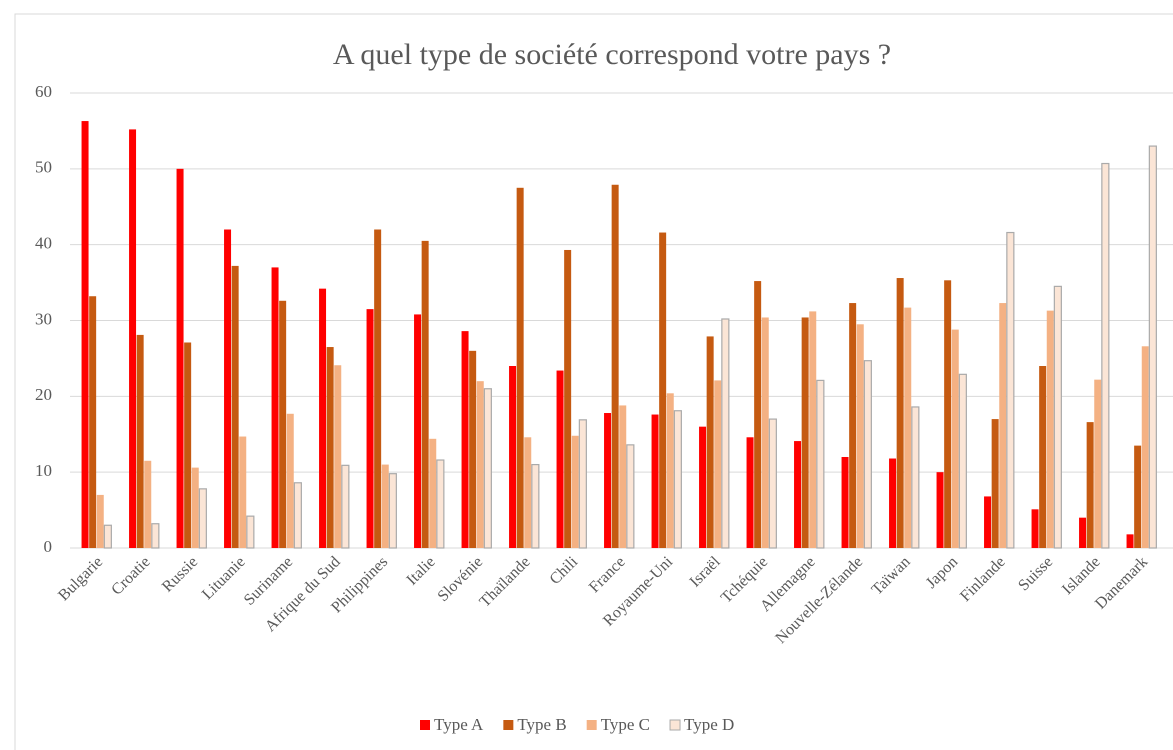 The image size is (1173, 750). I want to click on x-tick-label: Taïwan, so click(891, 575).